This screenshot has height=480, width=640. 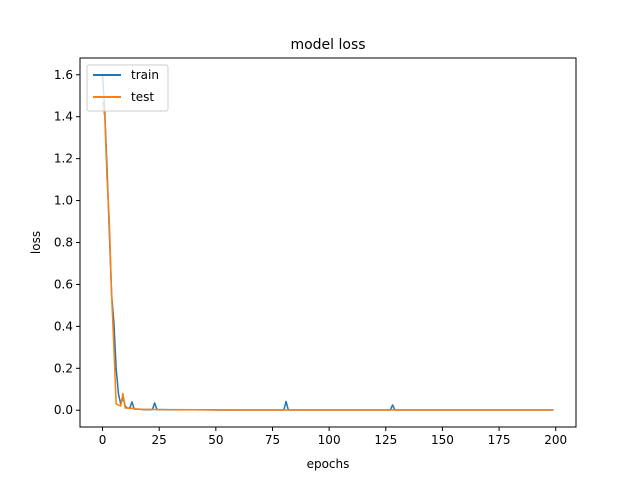 I want to click on y-tick-label: 0.6, so click(x=63, y=284).